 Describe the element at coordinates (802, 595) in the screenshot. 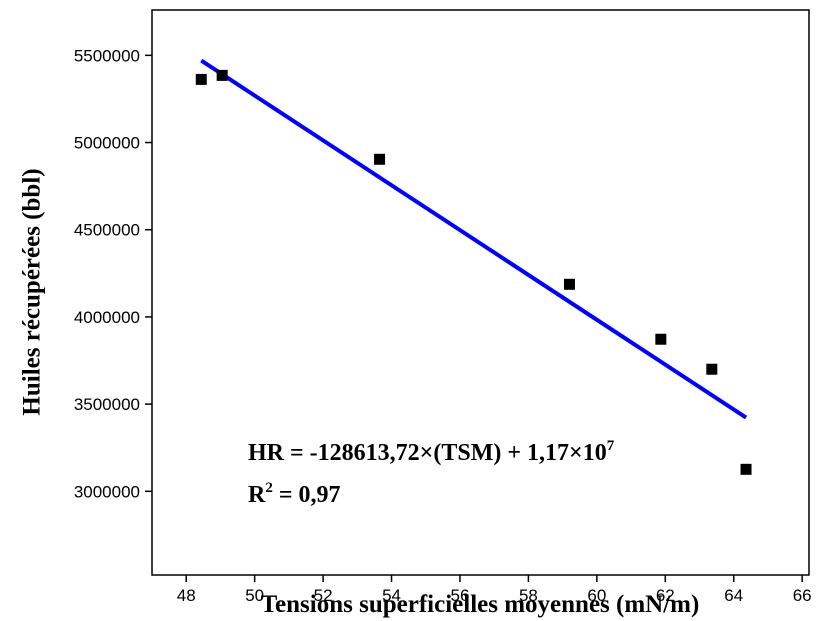

I see `x-tick-label: 66` at that location.